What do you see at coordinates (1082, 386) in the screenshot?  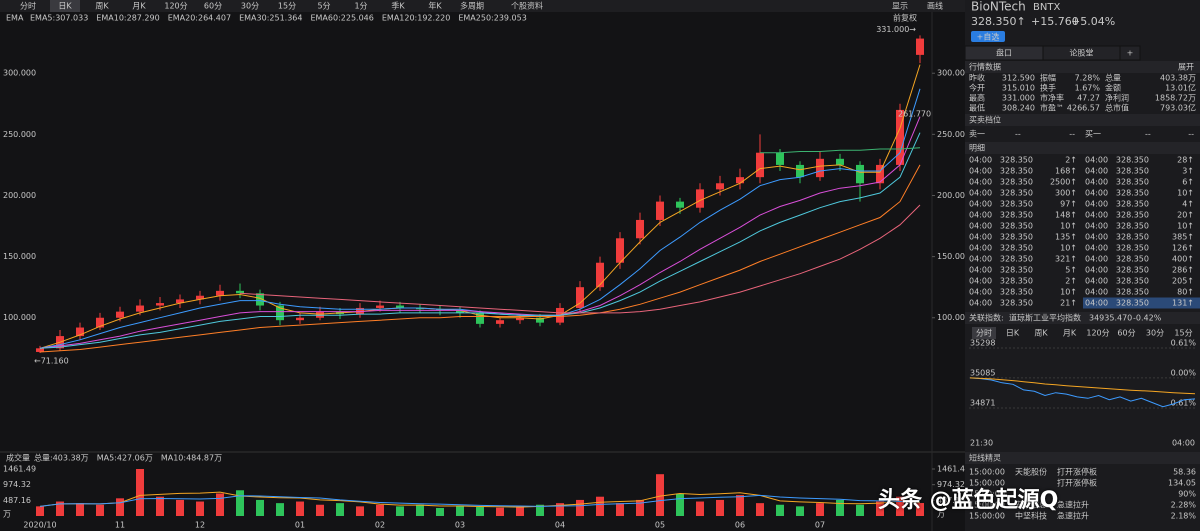 I see `index-line` at bounding box center [1082, 386].